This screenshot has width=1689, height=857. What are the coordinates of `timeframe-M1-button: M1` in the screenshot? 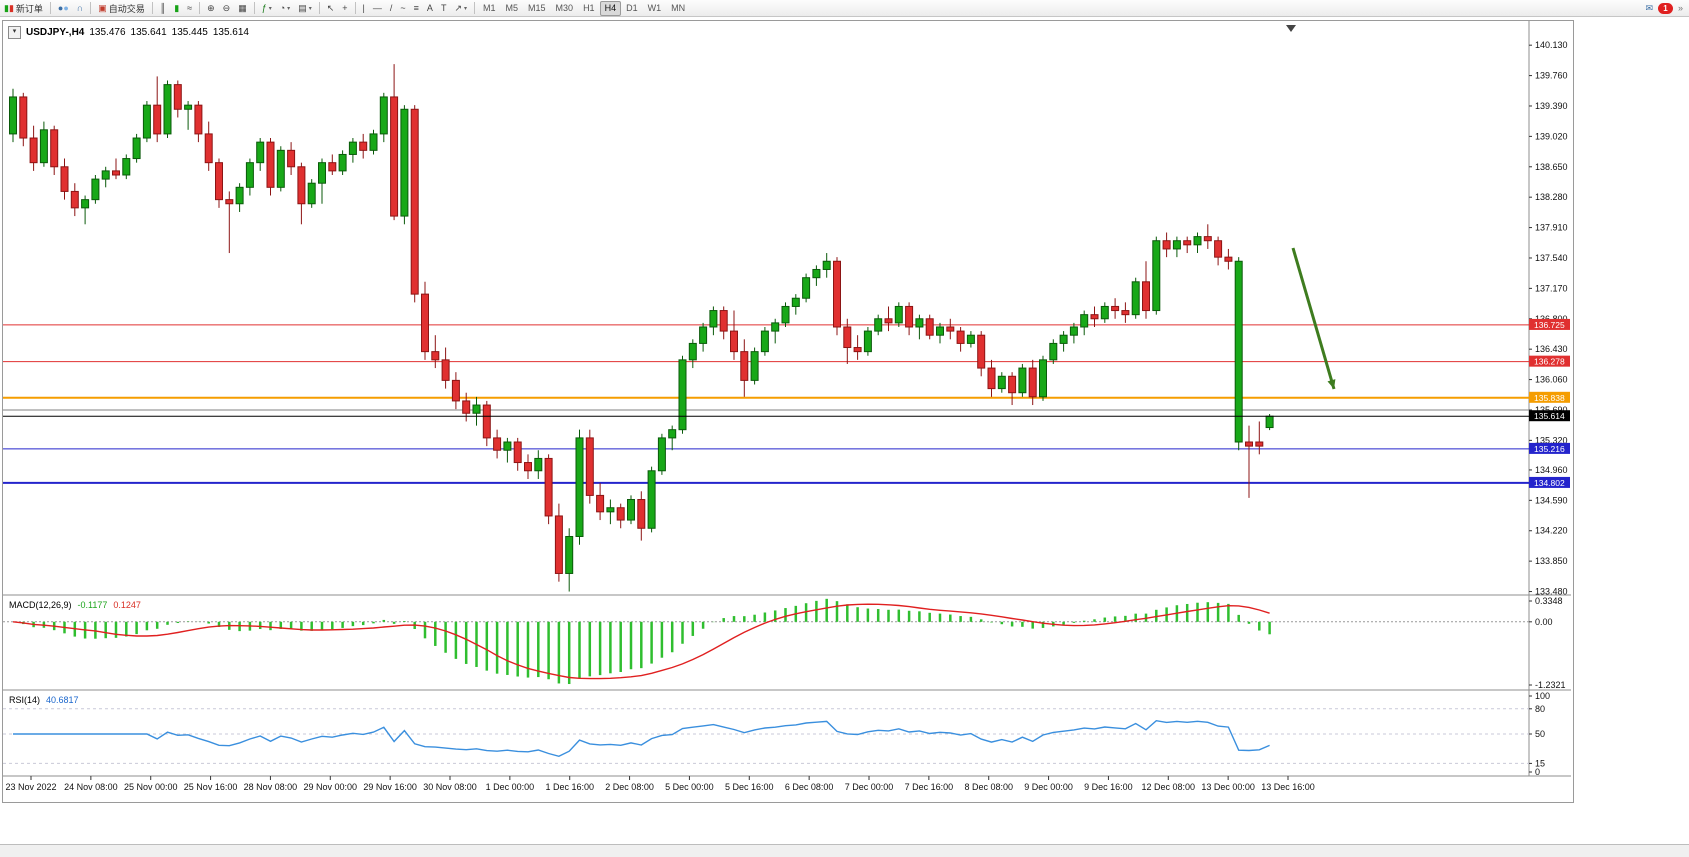 It's located at (489, 8).